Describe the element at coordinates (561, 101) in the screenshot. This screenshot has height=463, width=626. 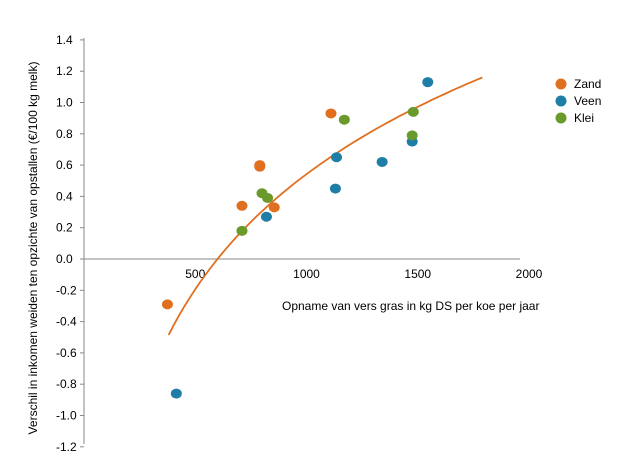
I see `legend-marker-veen` at that location.